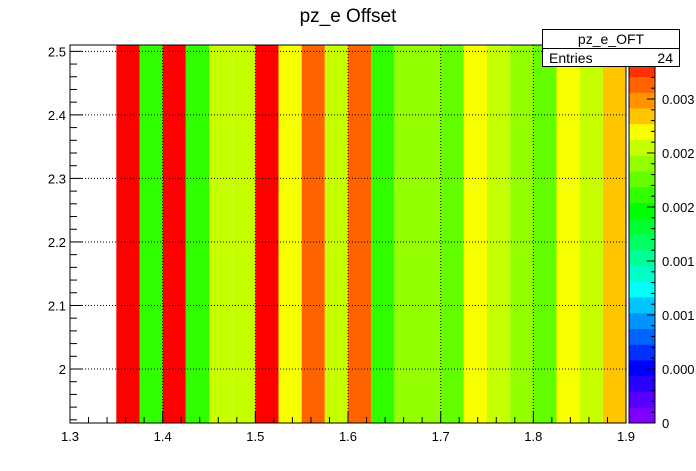  I want to click on x-tick-label: 1.9, so click(626, 436).